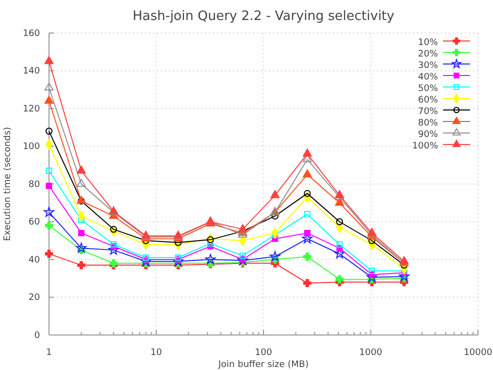 The image size is (493, 370). I want to click on y-tick-label: 60, so click(34, 223).